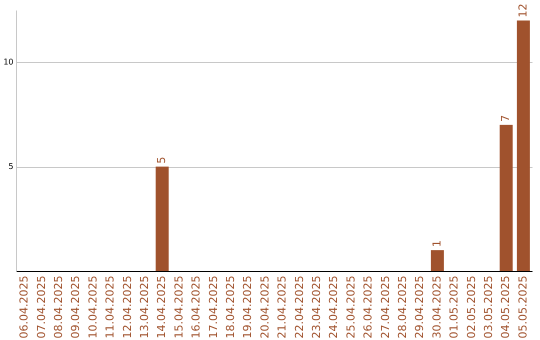 The image size is (540, 340). Describe the element at coordinates (179, 307) in the screenshot. I see `x-tick-label: 15.04.2025` at that location.